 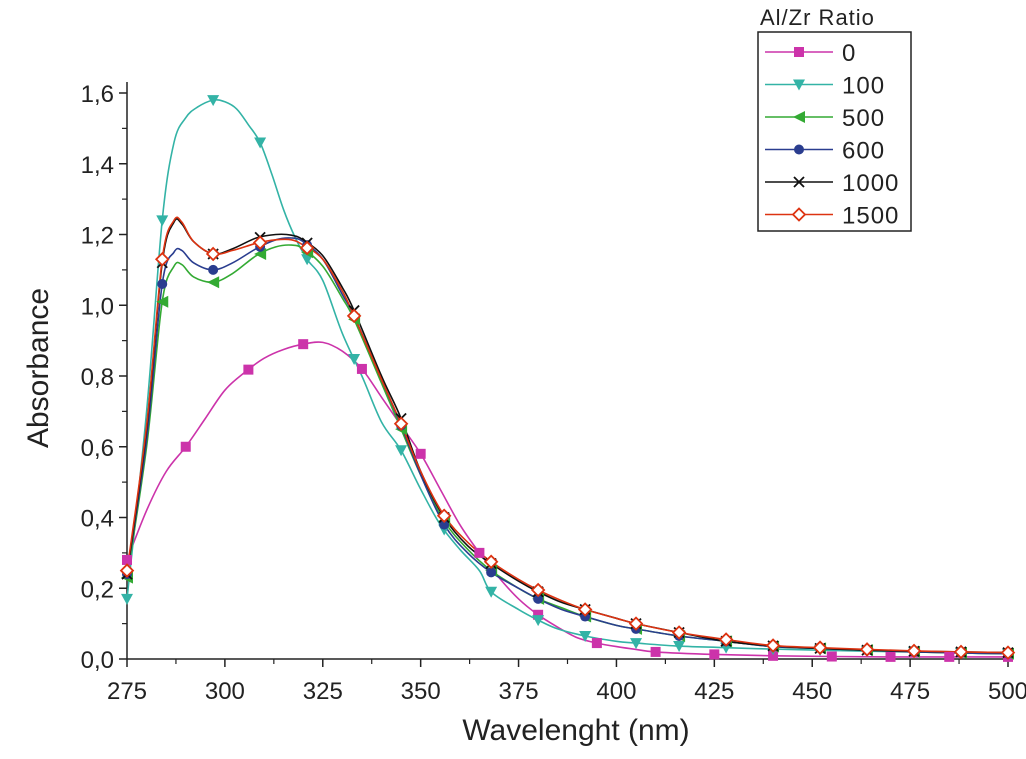 I want to click on x-tick-label: 400, so click(x=616, y=691).